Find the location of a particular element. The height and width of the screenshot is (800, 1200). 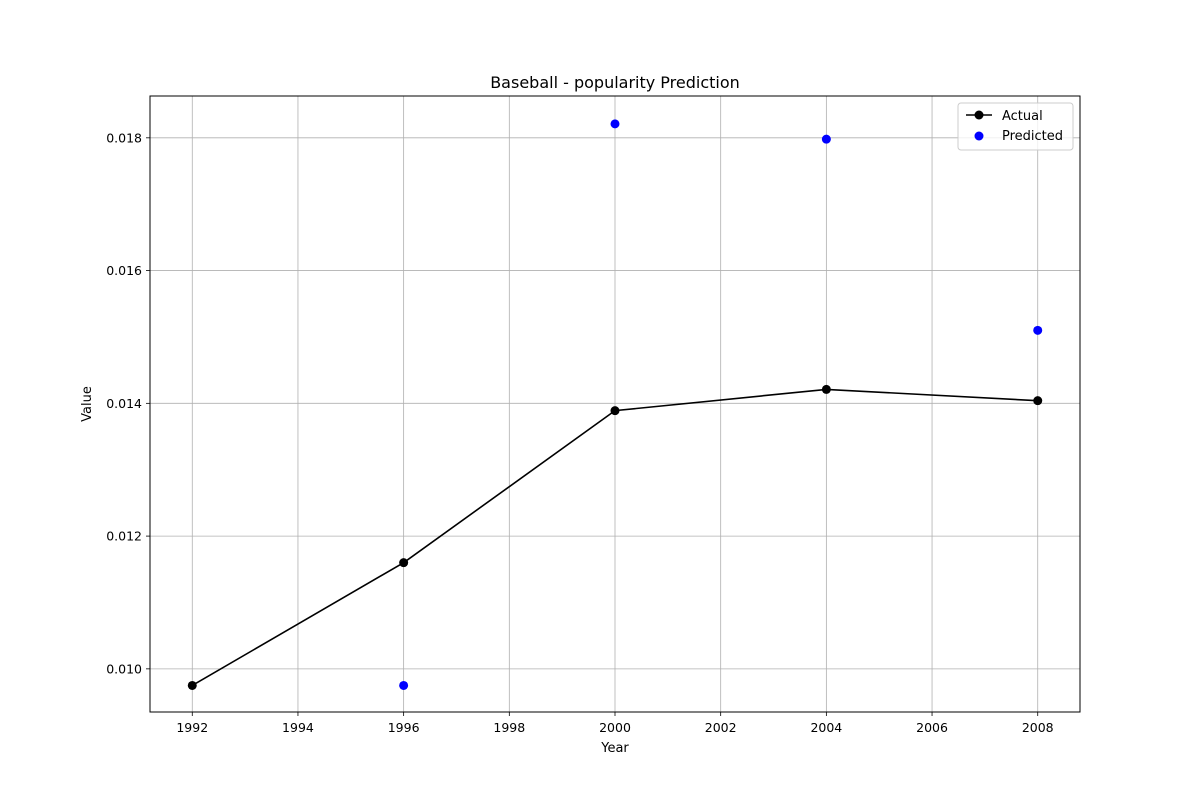

x-tick-label: 2000 is located at coordinates (615, 727).